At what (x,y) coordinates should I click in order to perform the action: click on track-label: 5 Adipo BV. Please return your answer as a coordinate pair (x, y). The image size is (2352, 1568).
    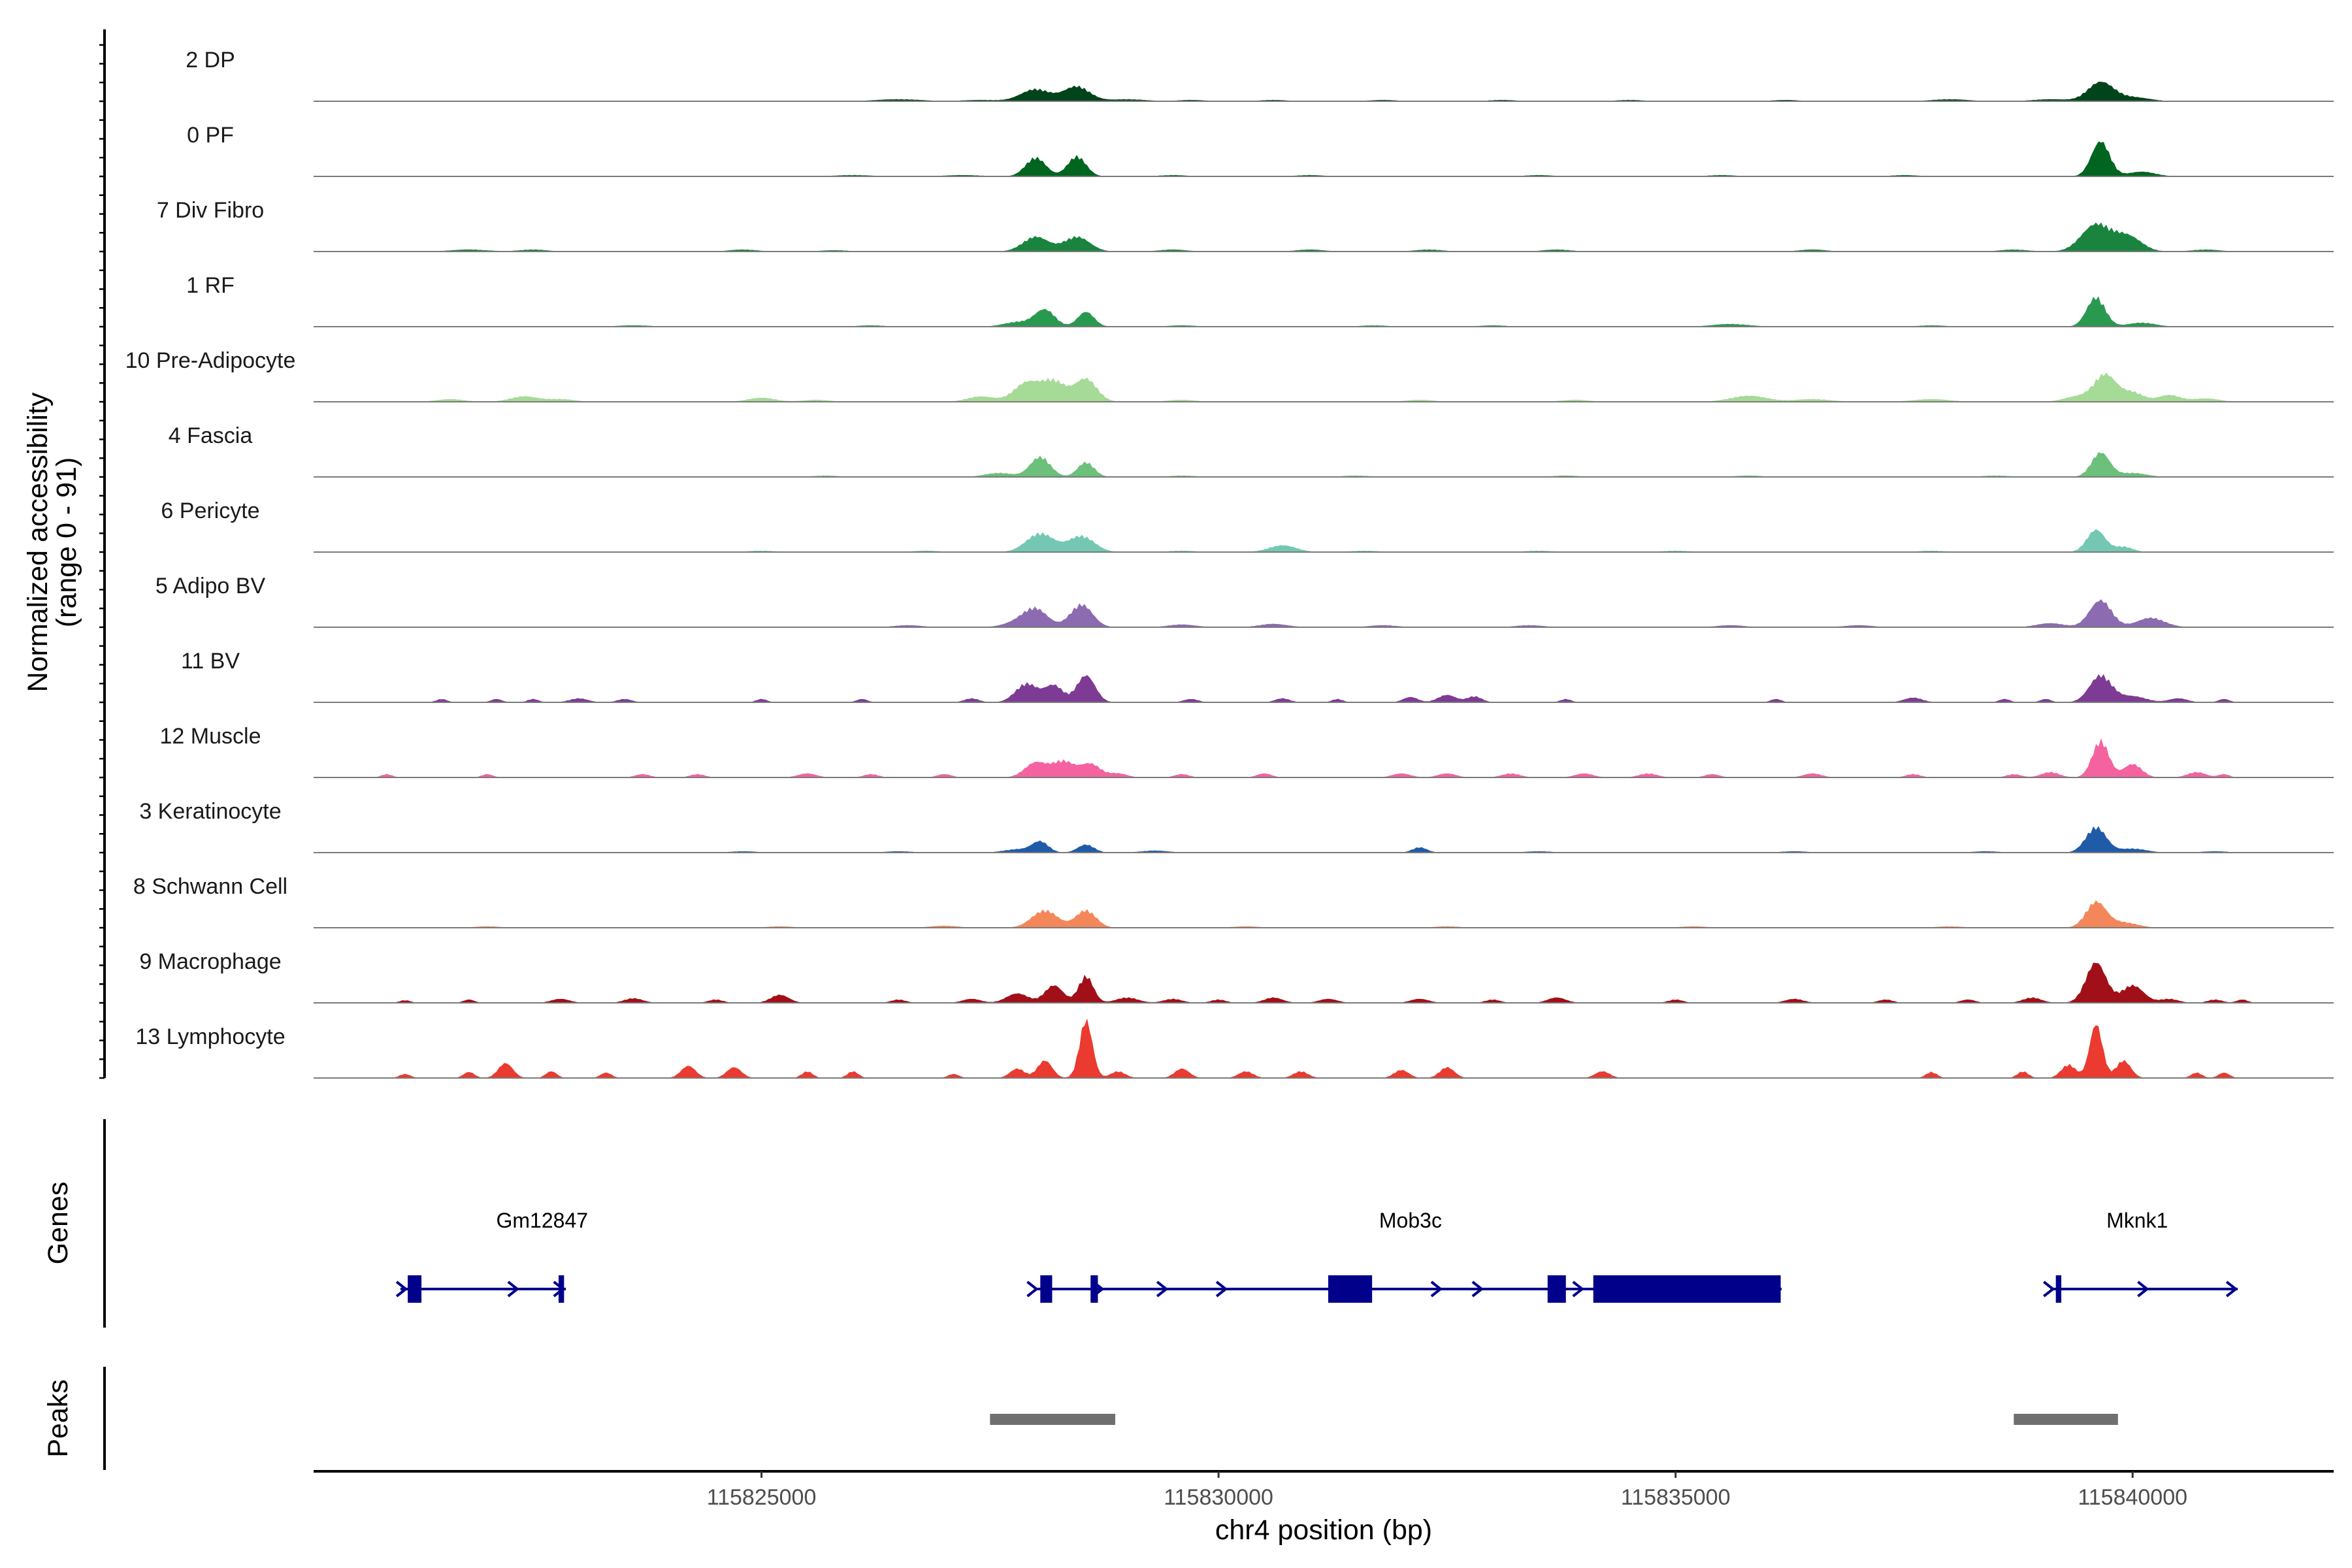
    Looking at the image, I should click on (210, 586).